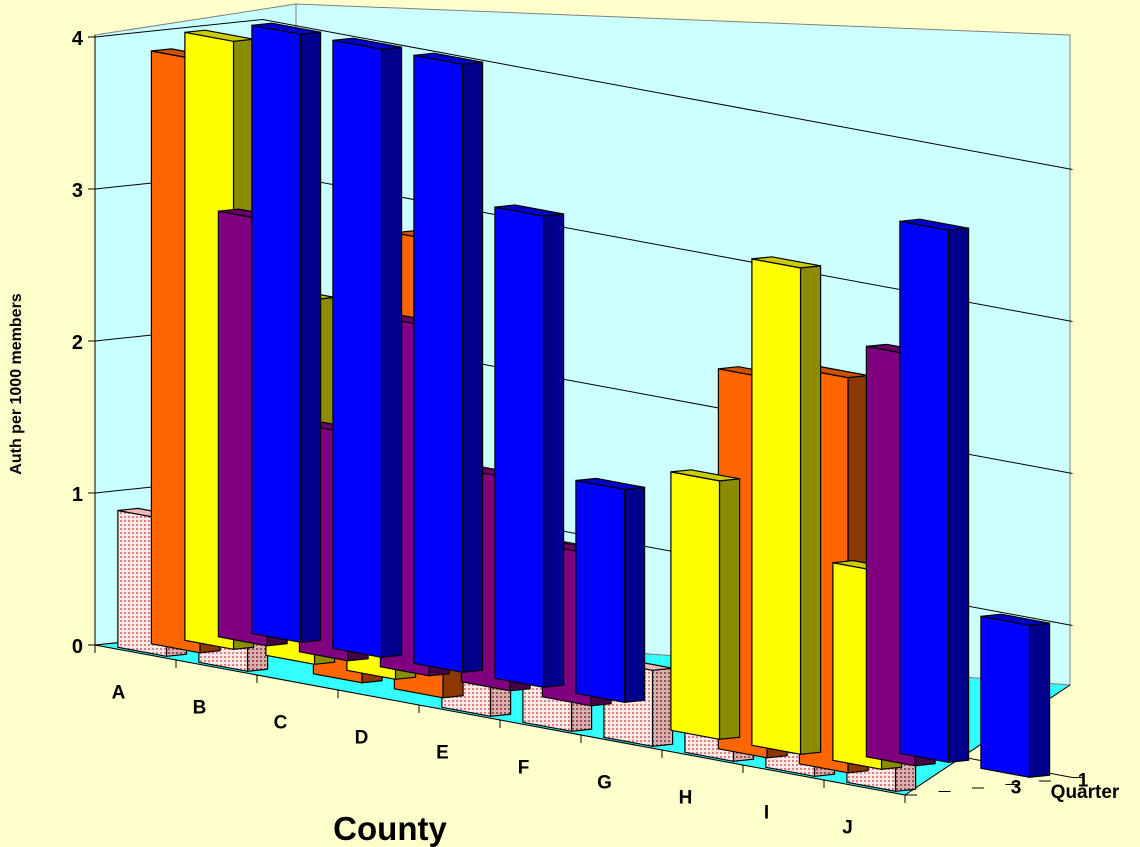  Describe the element at coordinates (200, 708) in the screenshot. I see `x-category-label: B` at that location.